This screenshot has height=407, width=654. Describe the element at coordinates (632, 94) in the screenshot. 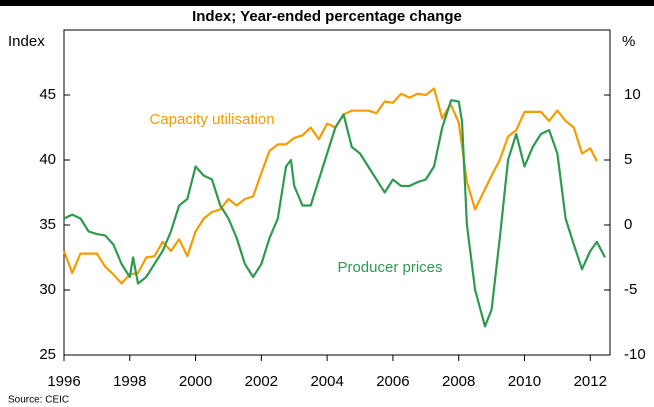

I see `y2-tick-label: 10` at that location.